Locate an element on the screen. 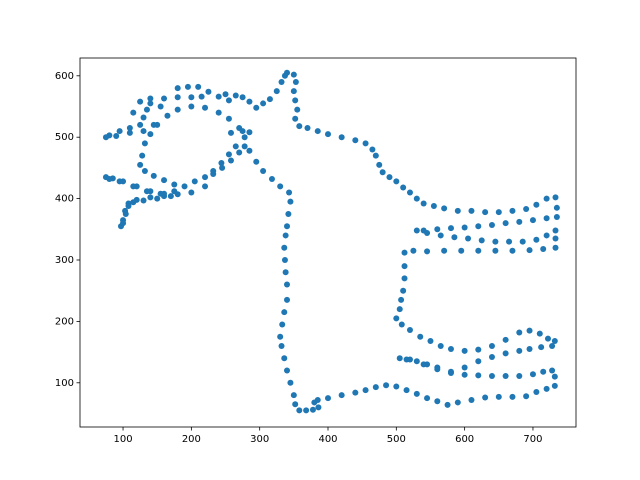  y-tick-label: 300 is located at coordinates (64, 260).